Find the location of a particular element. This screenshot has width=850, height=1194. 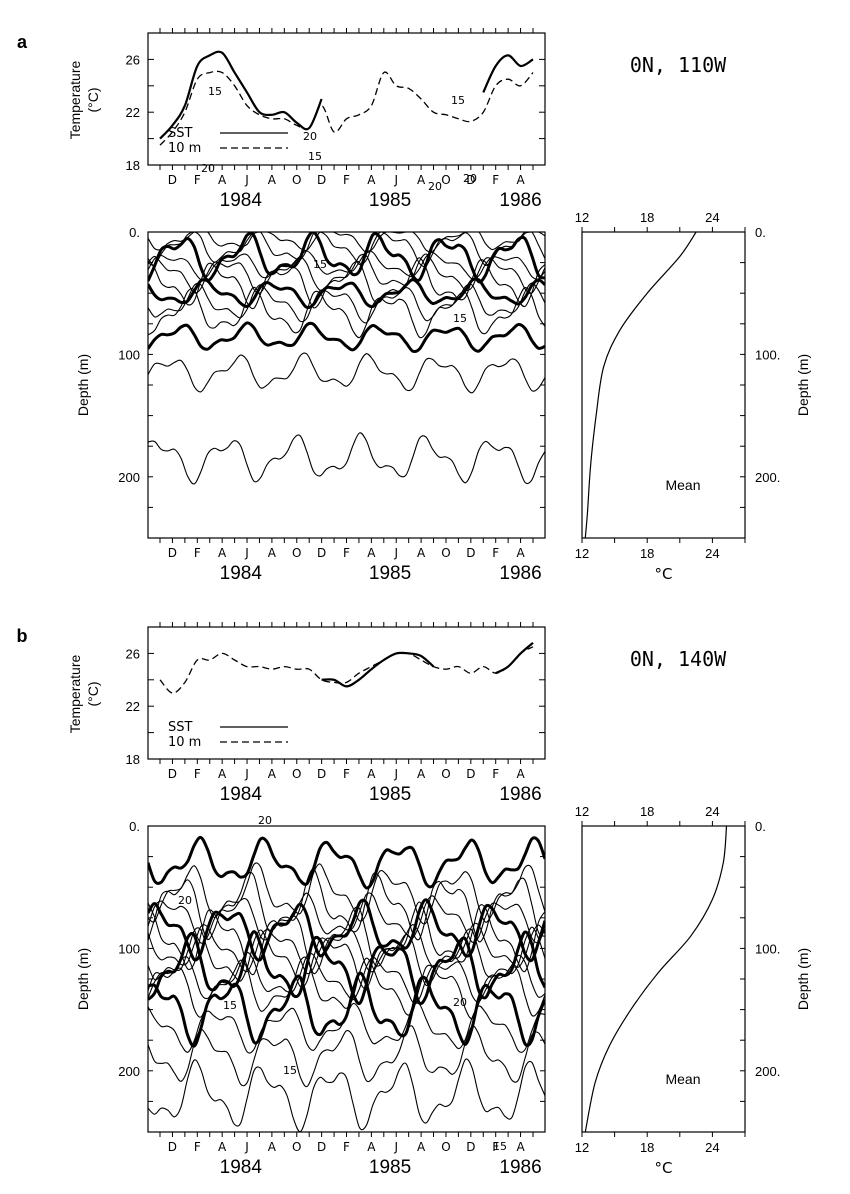

mean-depth-ylabel: Depth (m) is located at coordinates (803, 385).